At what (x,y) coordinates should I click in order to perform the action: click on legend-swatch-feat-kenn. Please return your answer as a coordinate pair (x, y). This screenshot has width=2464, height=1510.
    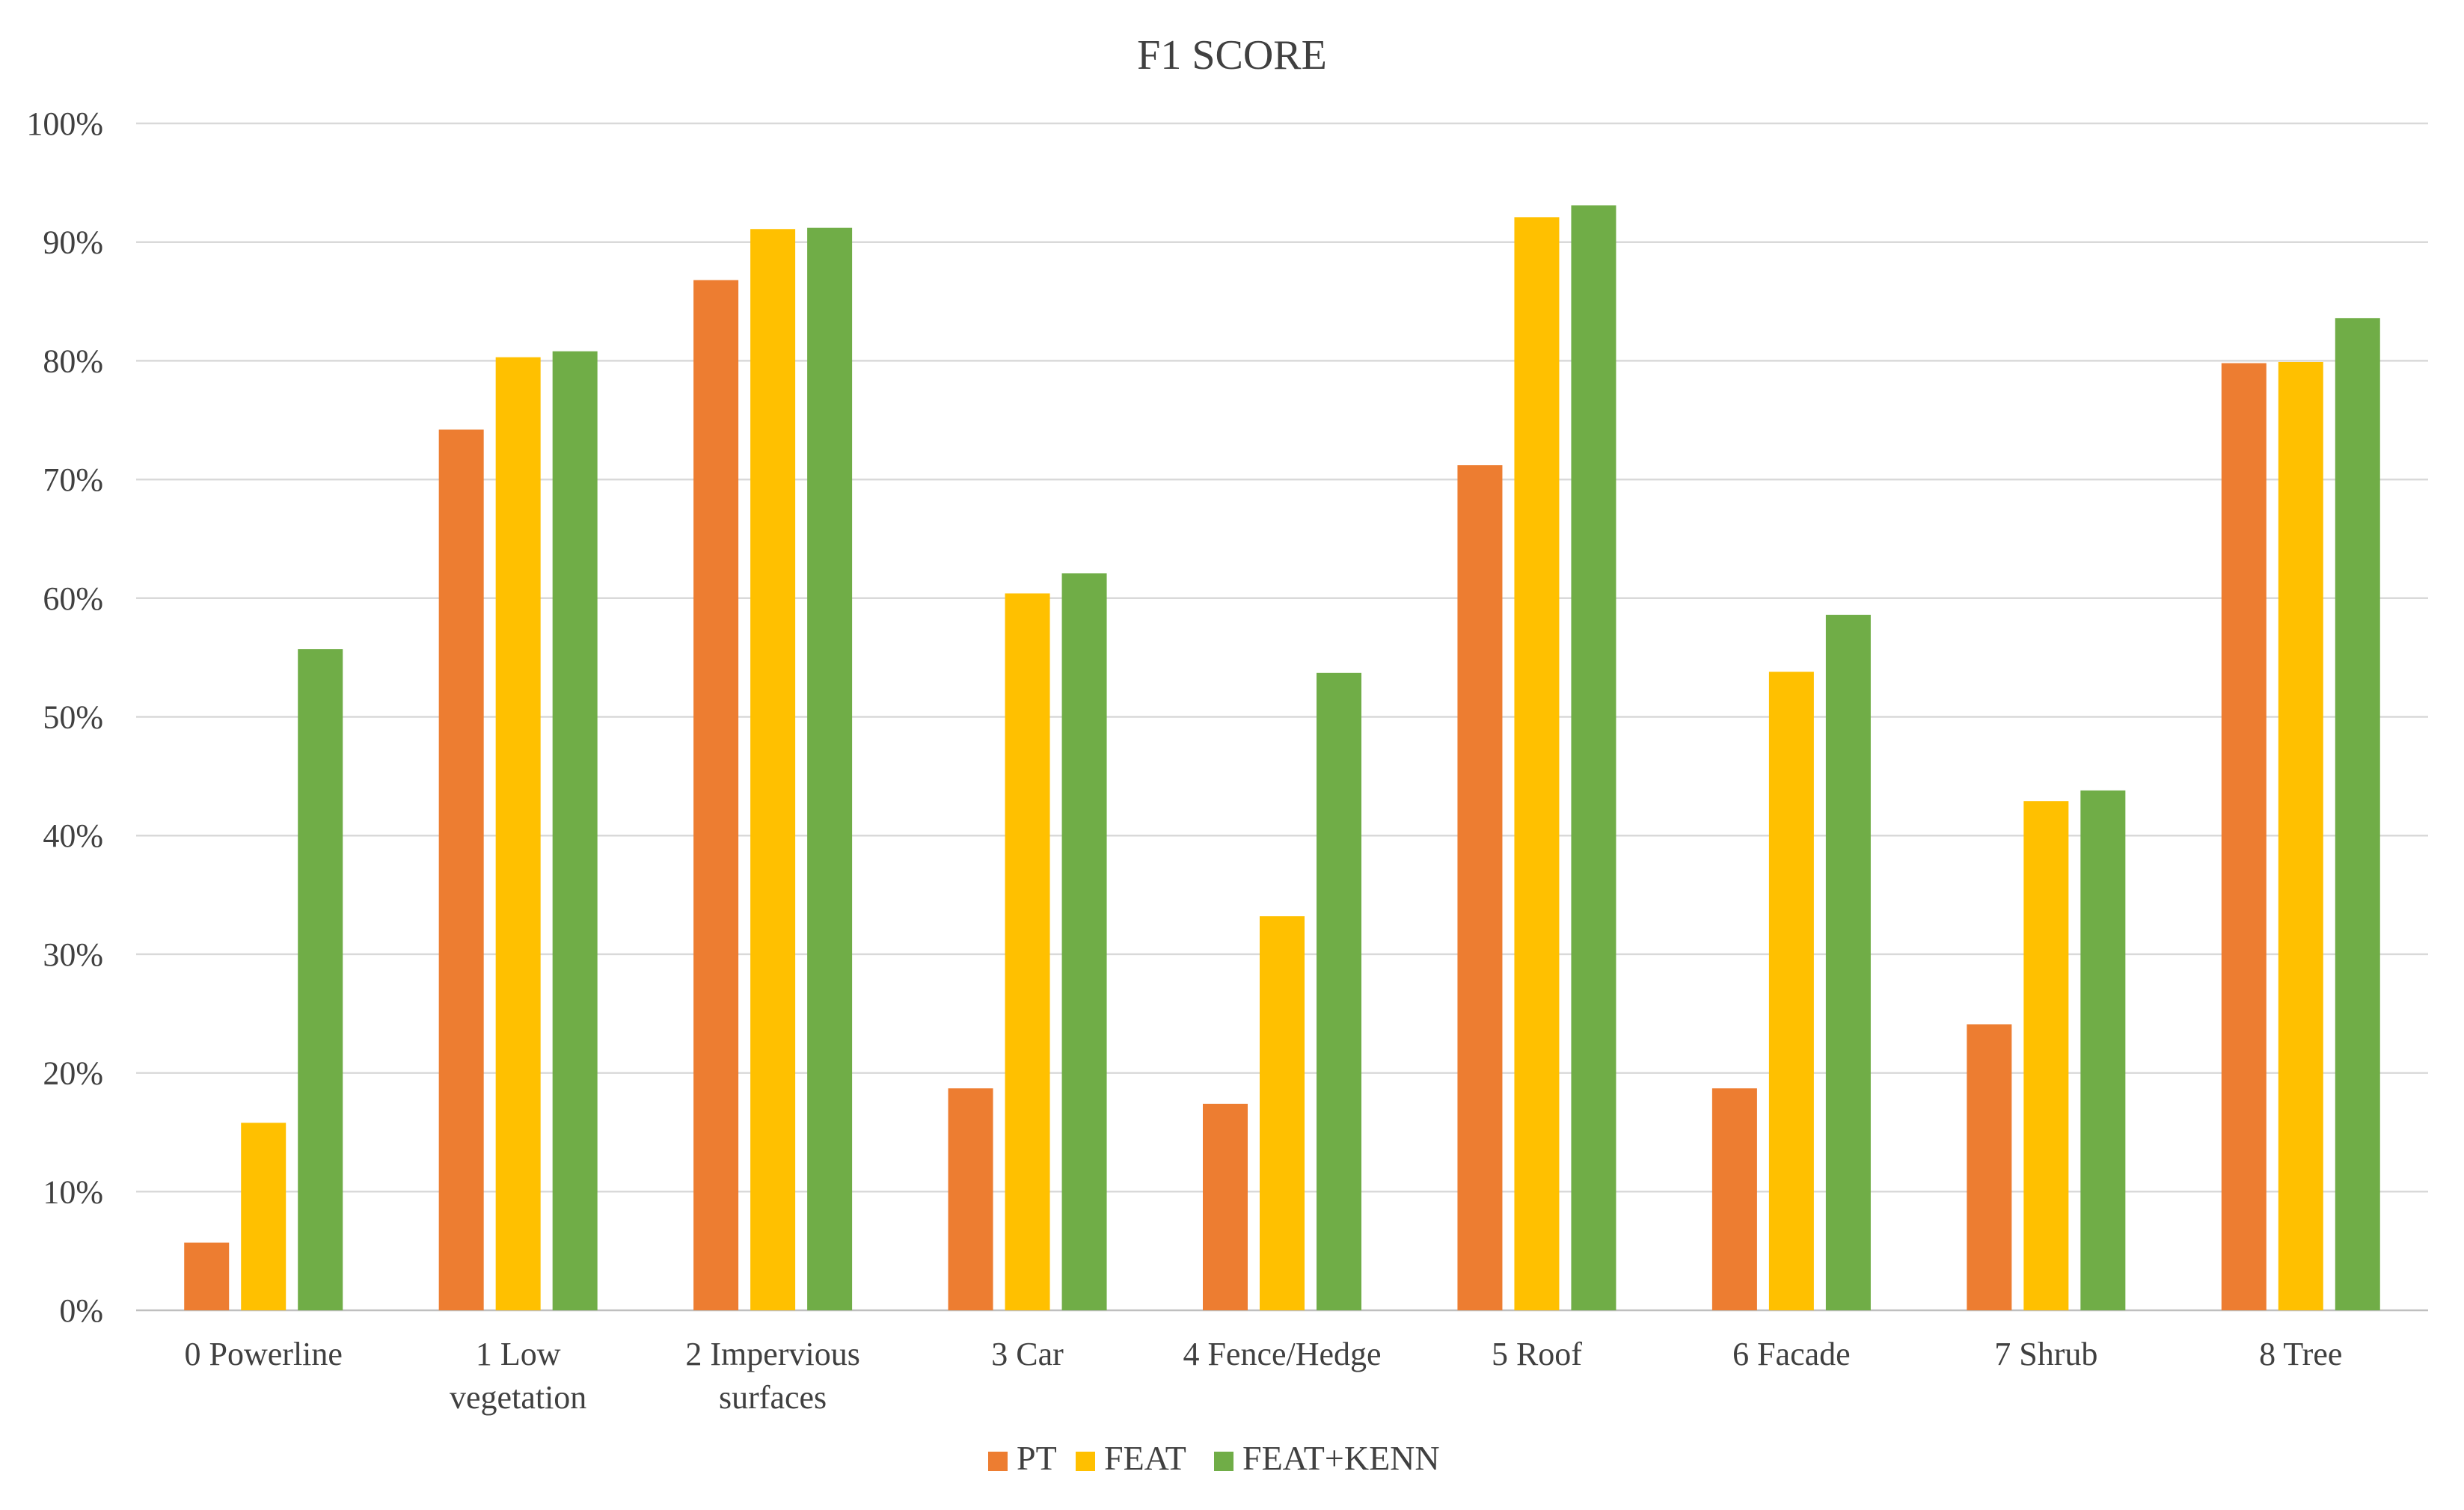
    Looking at the image, I should click on (1223, 1461).